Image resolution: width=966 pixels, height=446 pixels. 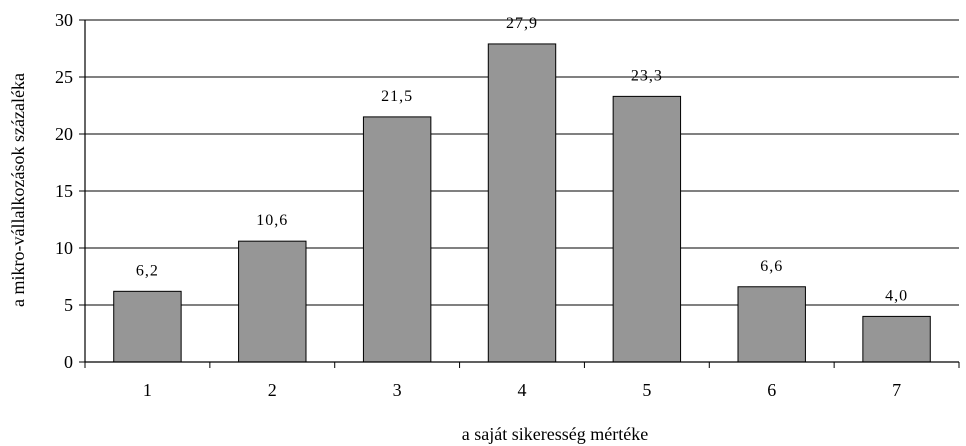 What do you see at coordinates (896, 390) in the screenshot?
I see `x-tick-label: 7` at bounding box center [896, 390].